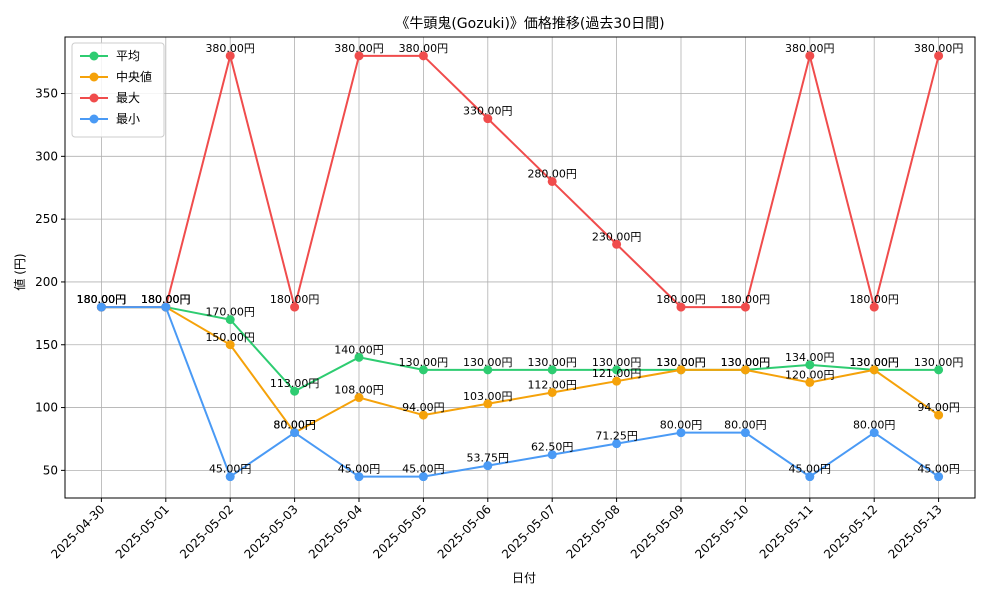  Describe the element at coordinates (810, 357) in the screenshot. I see `data-label: 134.00円` at that location.